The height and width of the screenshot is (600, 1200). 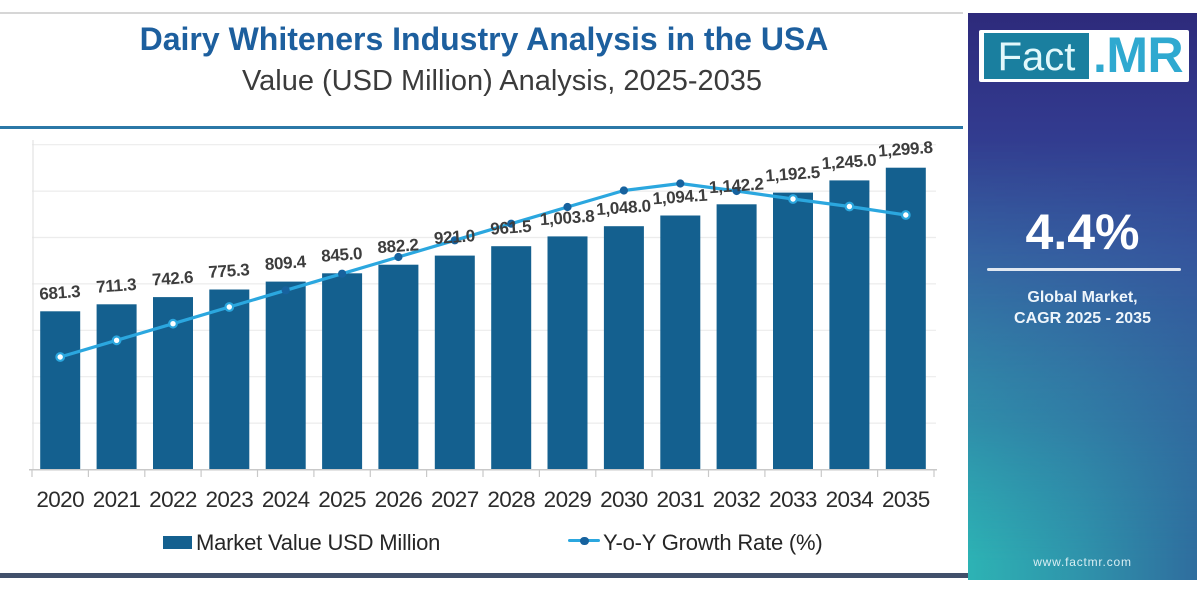 I want to click on svg-text: 2032, so click(x=737, y=499).